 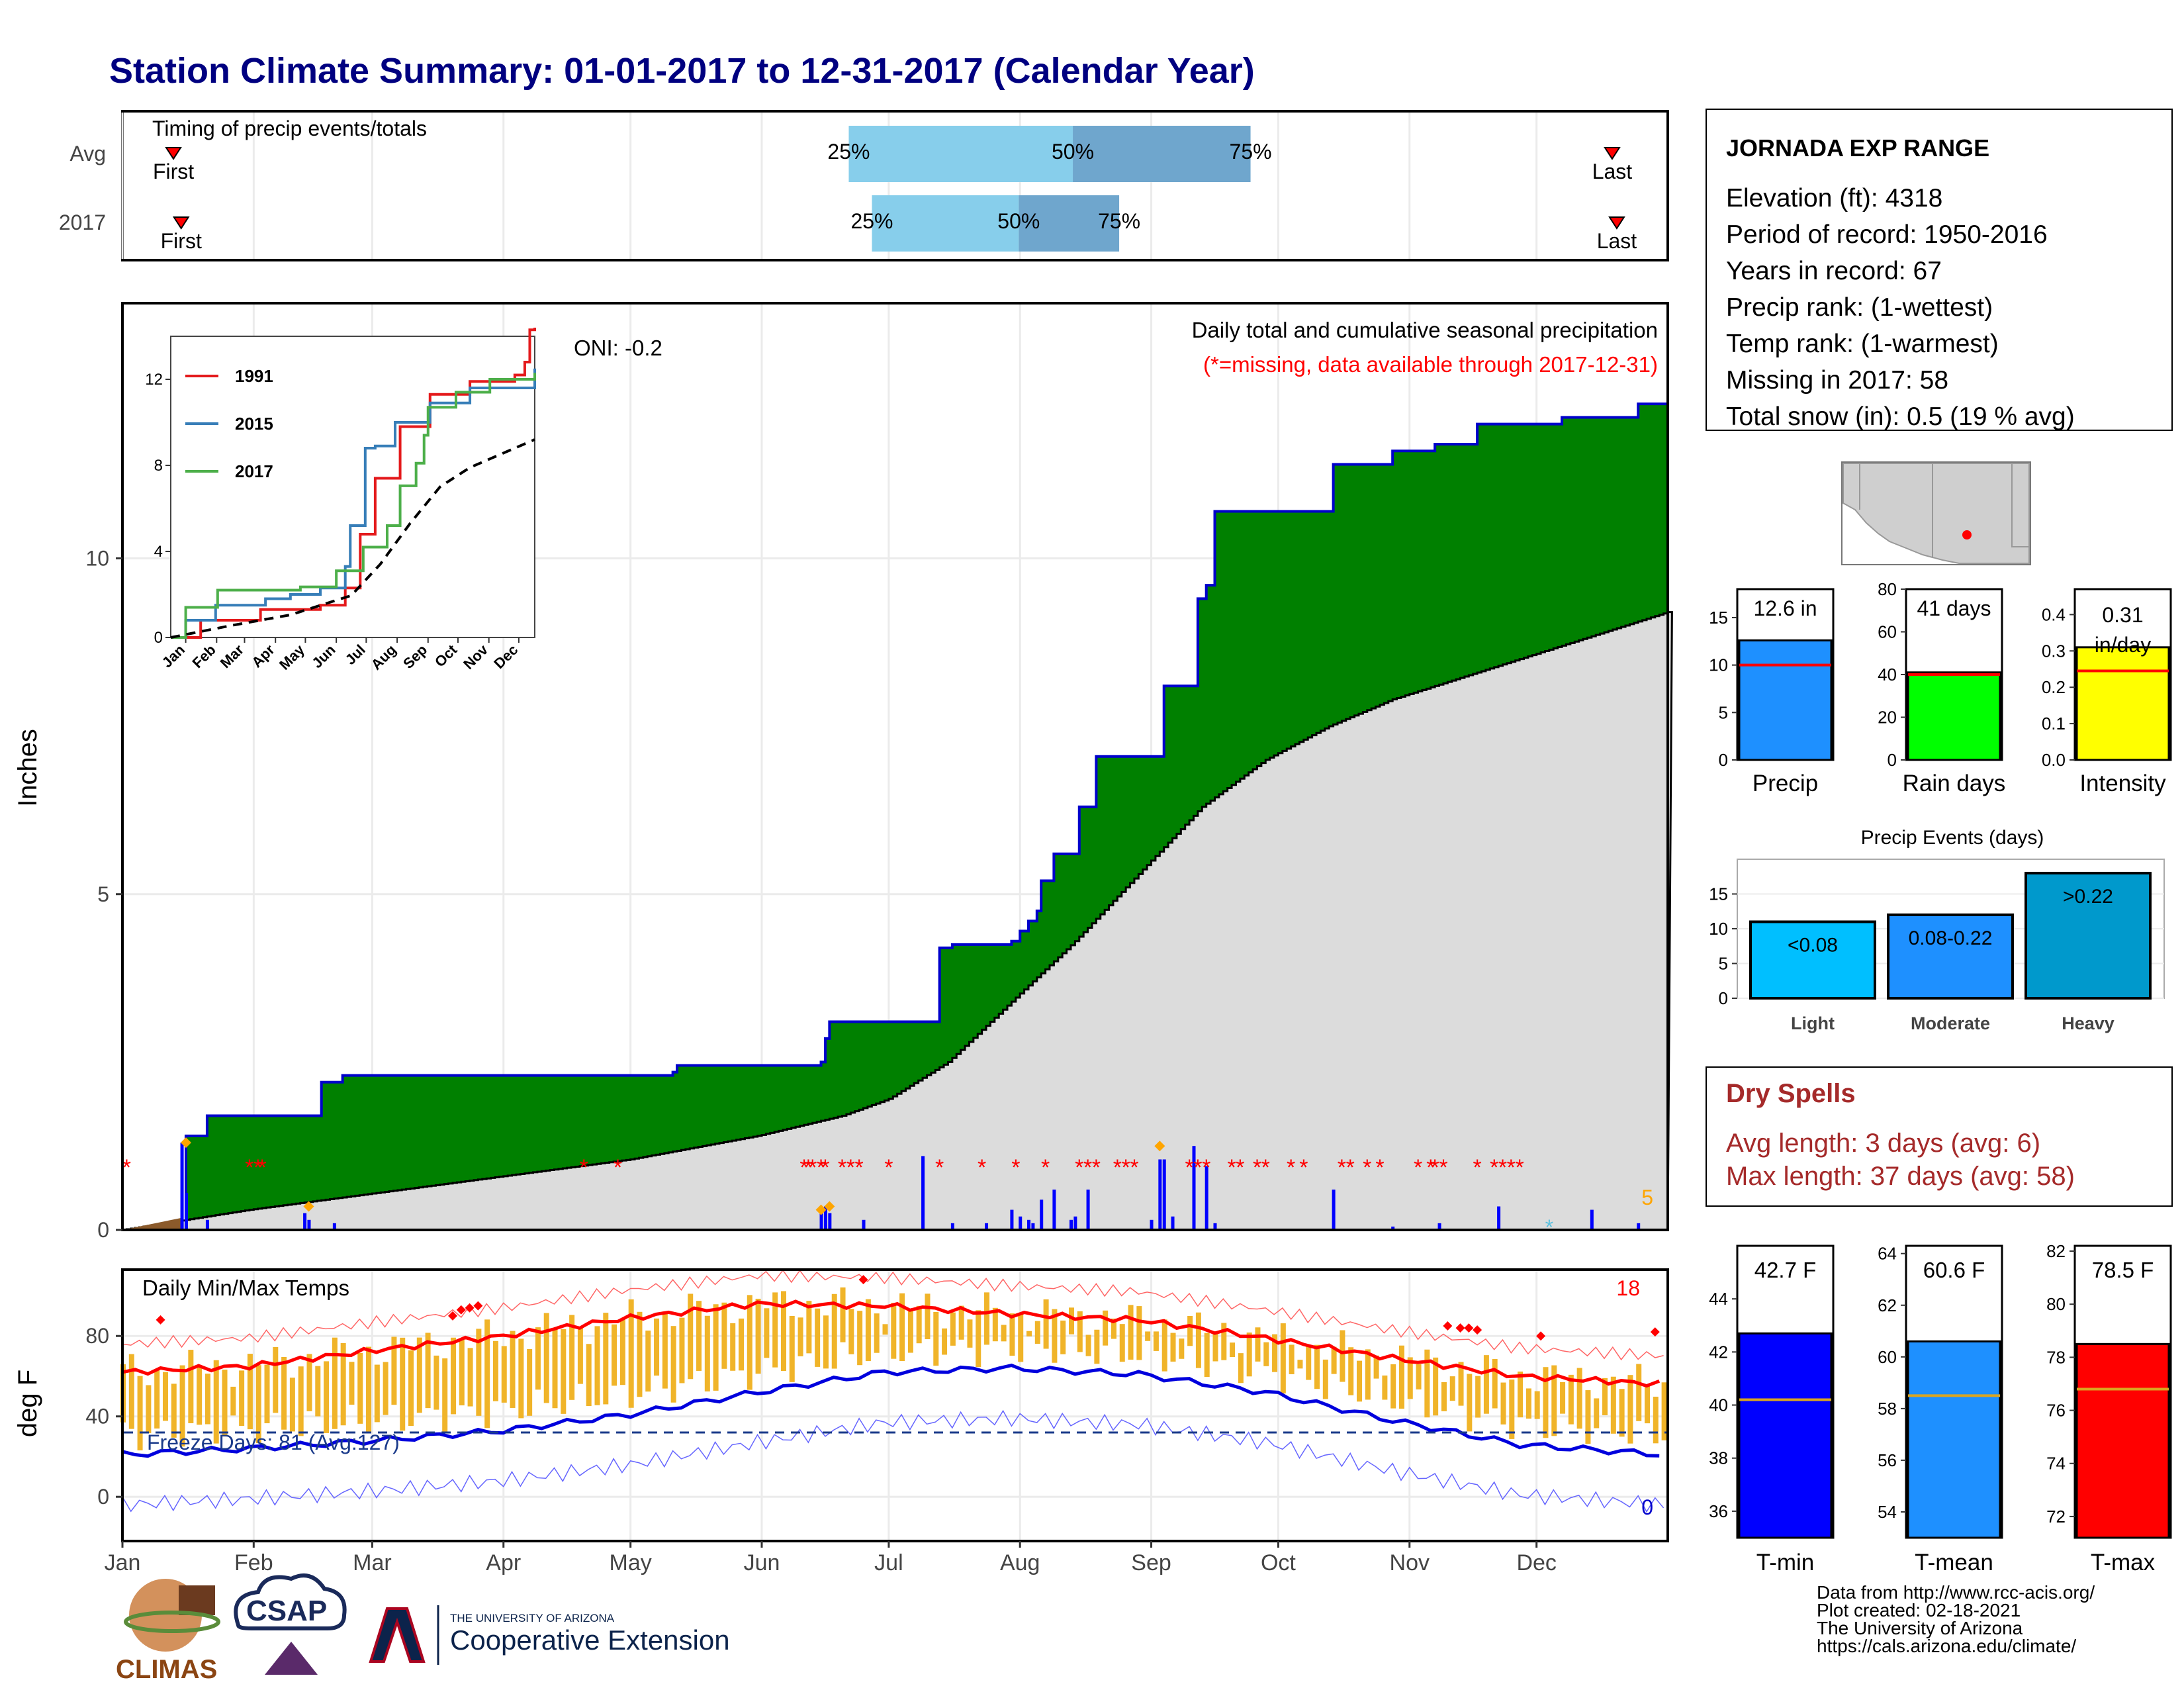 What do you see at coordinates (167, 1669) in the screenshot?
I see `climas-wordmark: CLIMAS` at bounding box center [167, 1669].